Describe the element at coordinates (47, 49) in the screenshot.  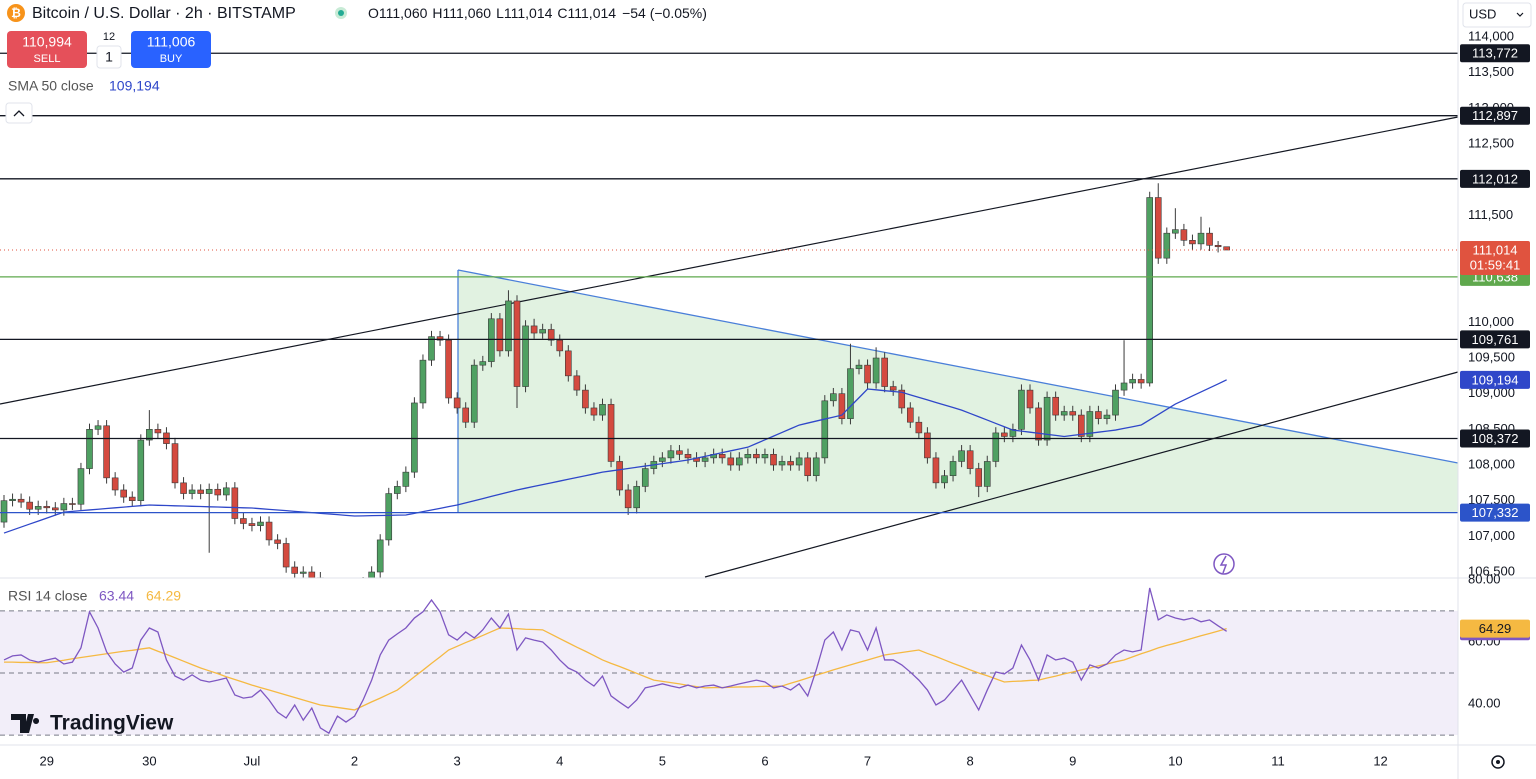
I see `sell-button` at that location.